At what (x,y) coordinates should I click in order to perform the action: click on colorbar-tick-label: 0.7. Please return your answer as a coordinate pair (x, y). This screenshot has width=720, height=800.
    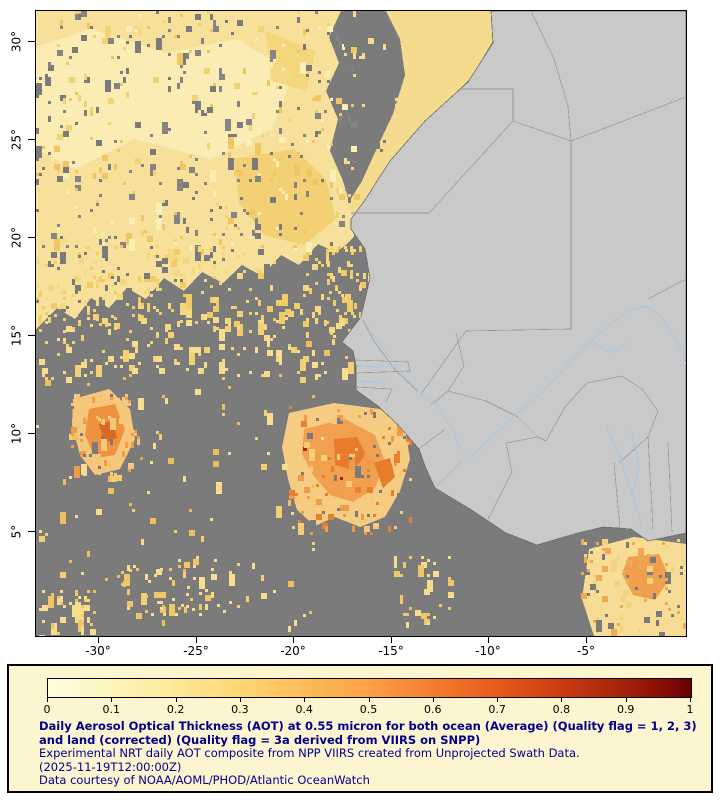
    Looking at the image, I should click on (497, 709).